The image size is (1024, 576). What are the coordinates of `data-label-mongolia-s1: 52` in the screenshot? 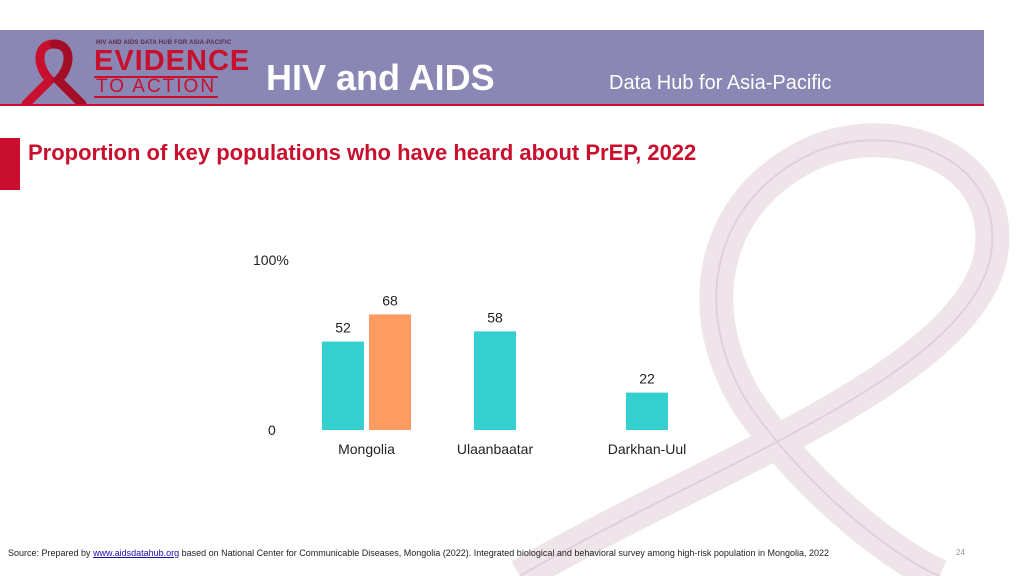 It's located at (343, 328).